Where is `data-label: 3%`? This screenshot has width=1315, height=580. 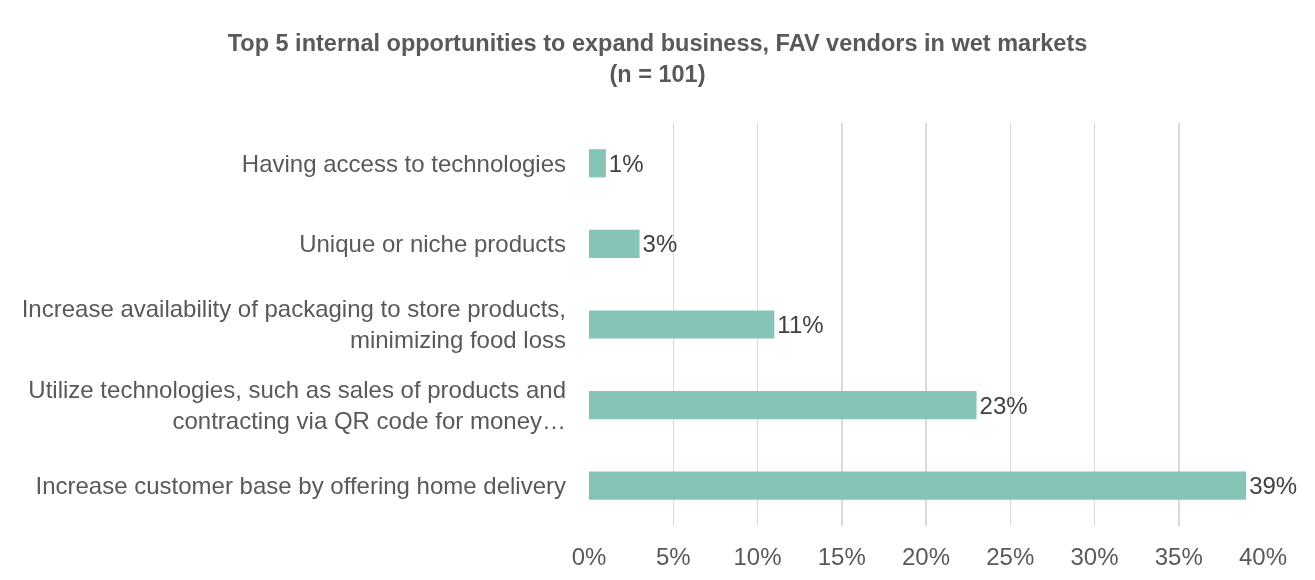
data-label: 3% is located at coordinates (660, 244).